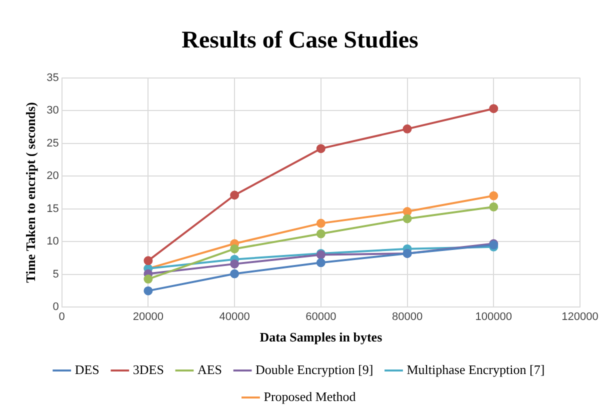  What do you see at coordinates (209, 369) in the screenshot?
I see `legend-label: AES` at bounding box center [209, 369].